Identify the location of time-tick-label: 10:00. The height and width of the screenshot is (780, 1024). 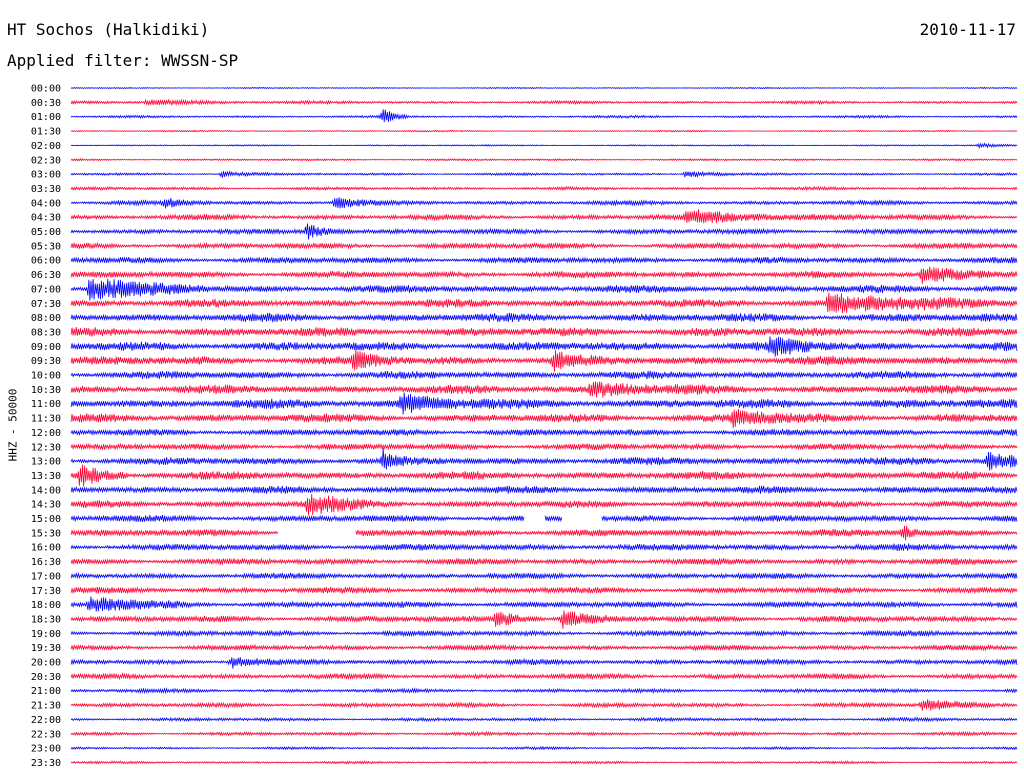
(46, 376).